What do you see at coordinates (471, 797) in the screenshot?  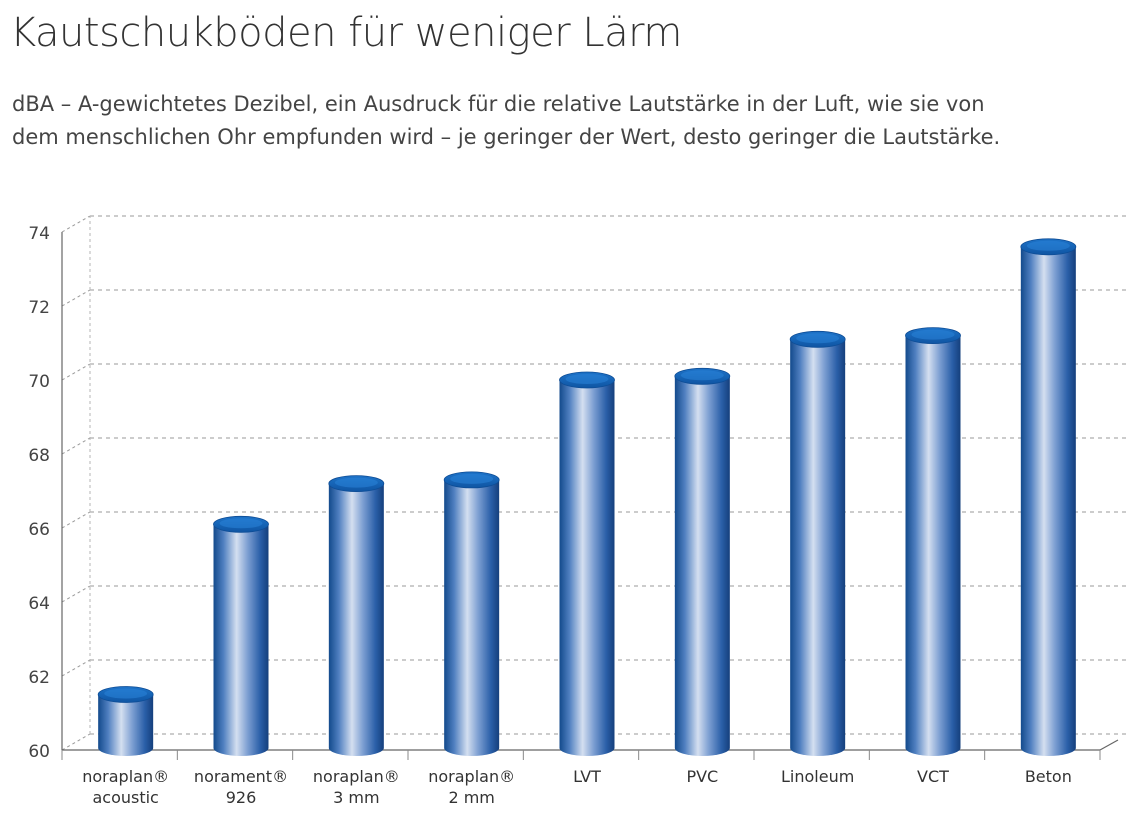 I see `x-tick-label: 2 mm` at bounding box center [471, 797].